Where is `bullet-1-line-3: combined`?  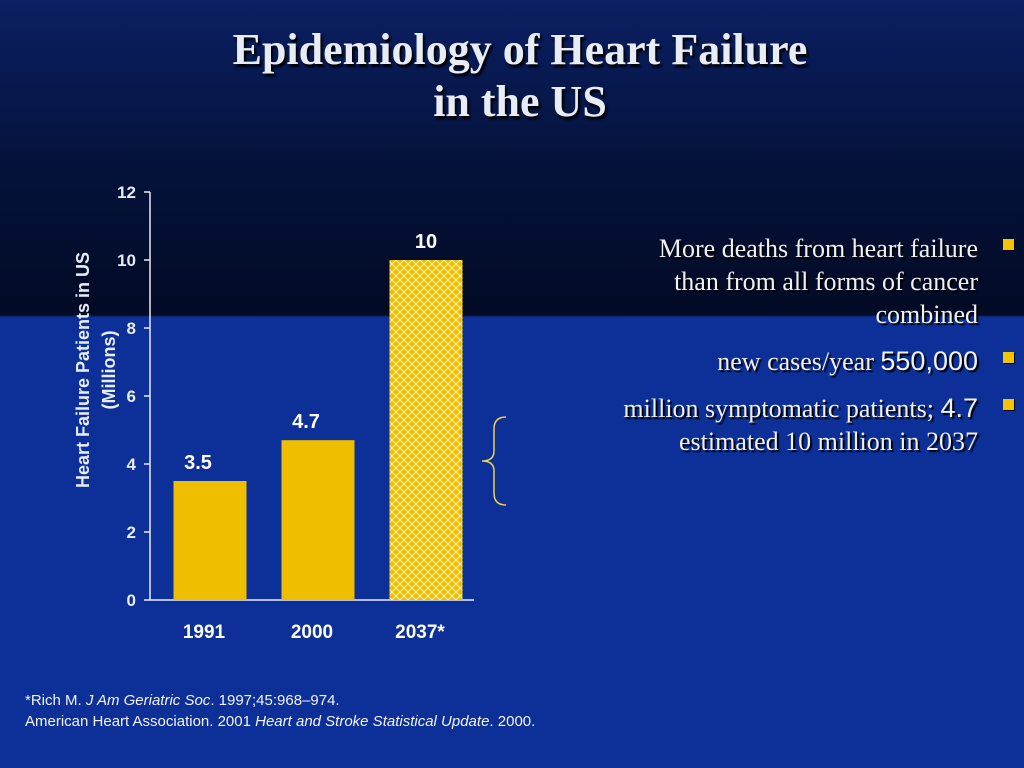
bullet-1-line-3: combined is located at coordinates (926, 314).